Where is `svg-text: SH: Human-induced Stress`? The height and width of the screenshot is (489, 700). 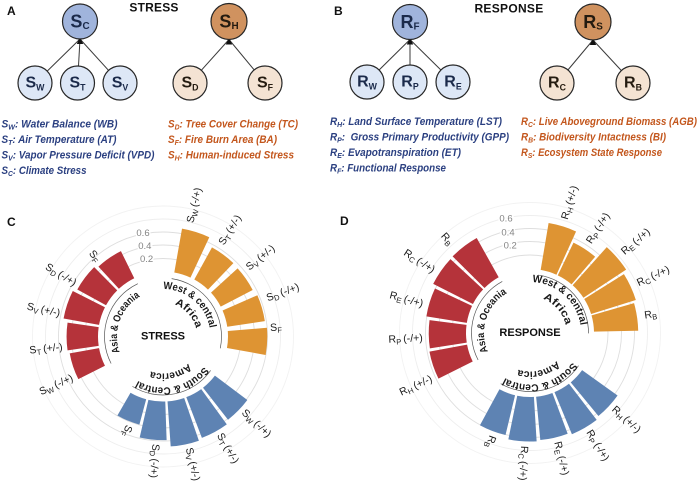
svg-text: SH: Human-induced Stress is located at coordinates (231, 156).